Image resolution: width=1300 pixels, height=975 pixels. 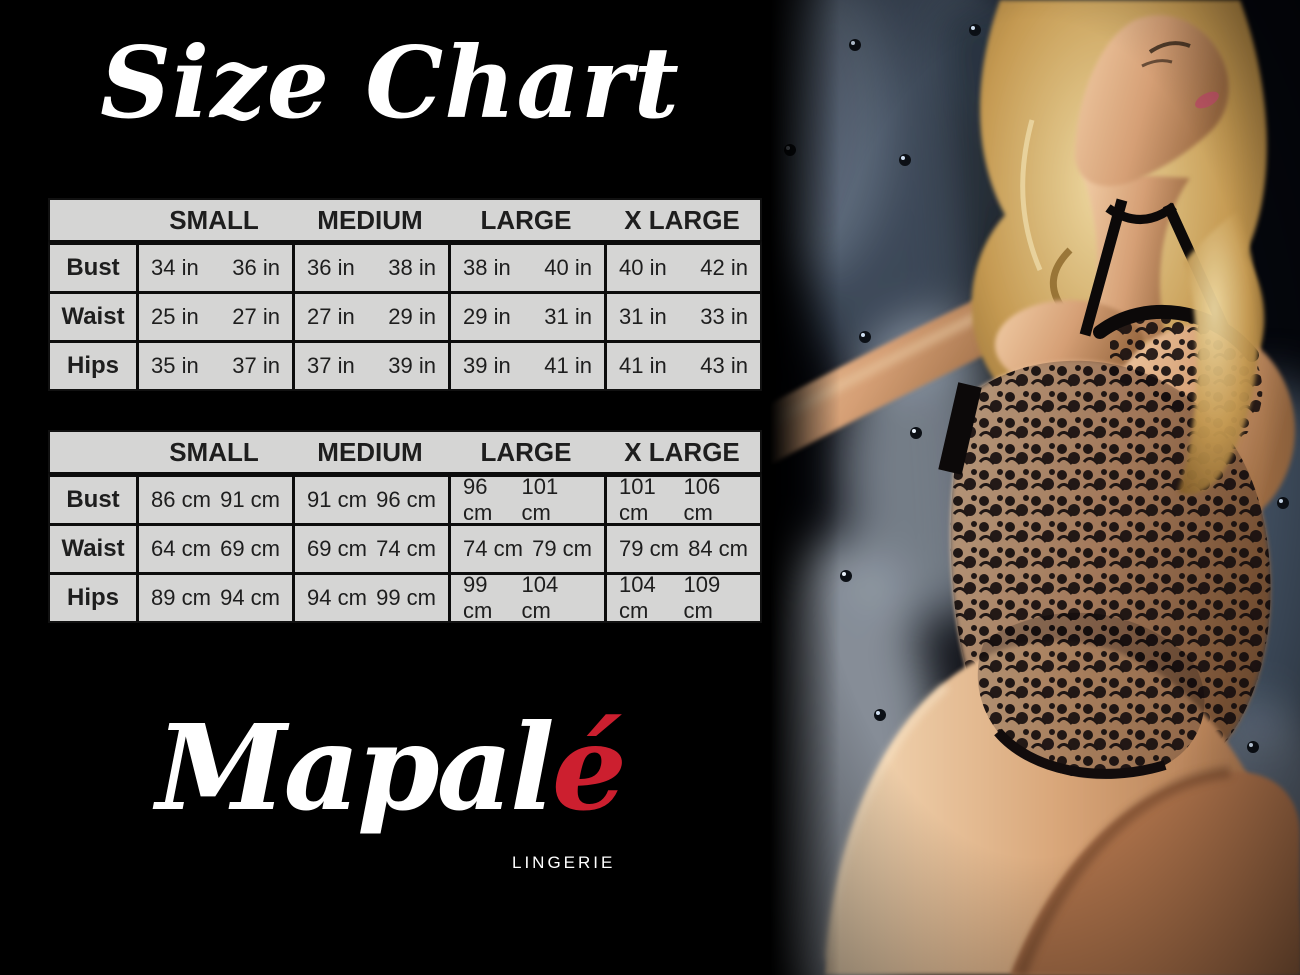 What do you see at coordinates (724, 365) in the screenshot?
I see `measurement-value: 43 in` at bounding box center [724, 365].